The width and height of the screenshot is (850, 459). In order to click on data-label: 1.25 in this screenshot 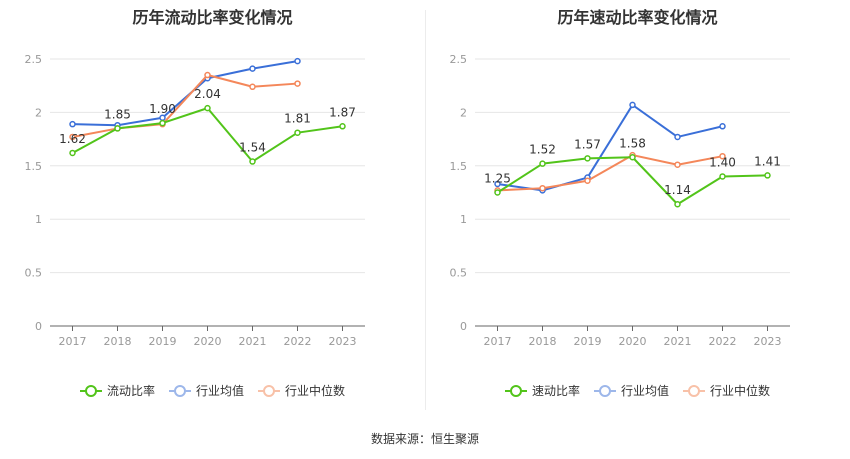, I will do `click(497, 179)`.